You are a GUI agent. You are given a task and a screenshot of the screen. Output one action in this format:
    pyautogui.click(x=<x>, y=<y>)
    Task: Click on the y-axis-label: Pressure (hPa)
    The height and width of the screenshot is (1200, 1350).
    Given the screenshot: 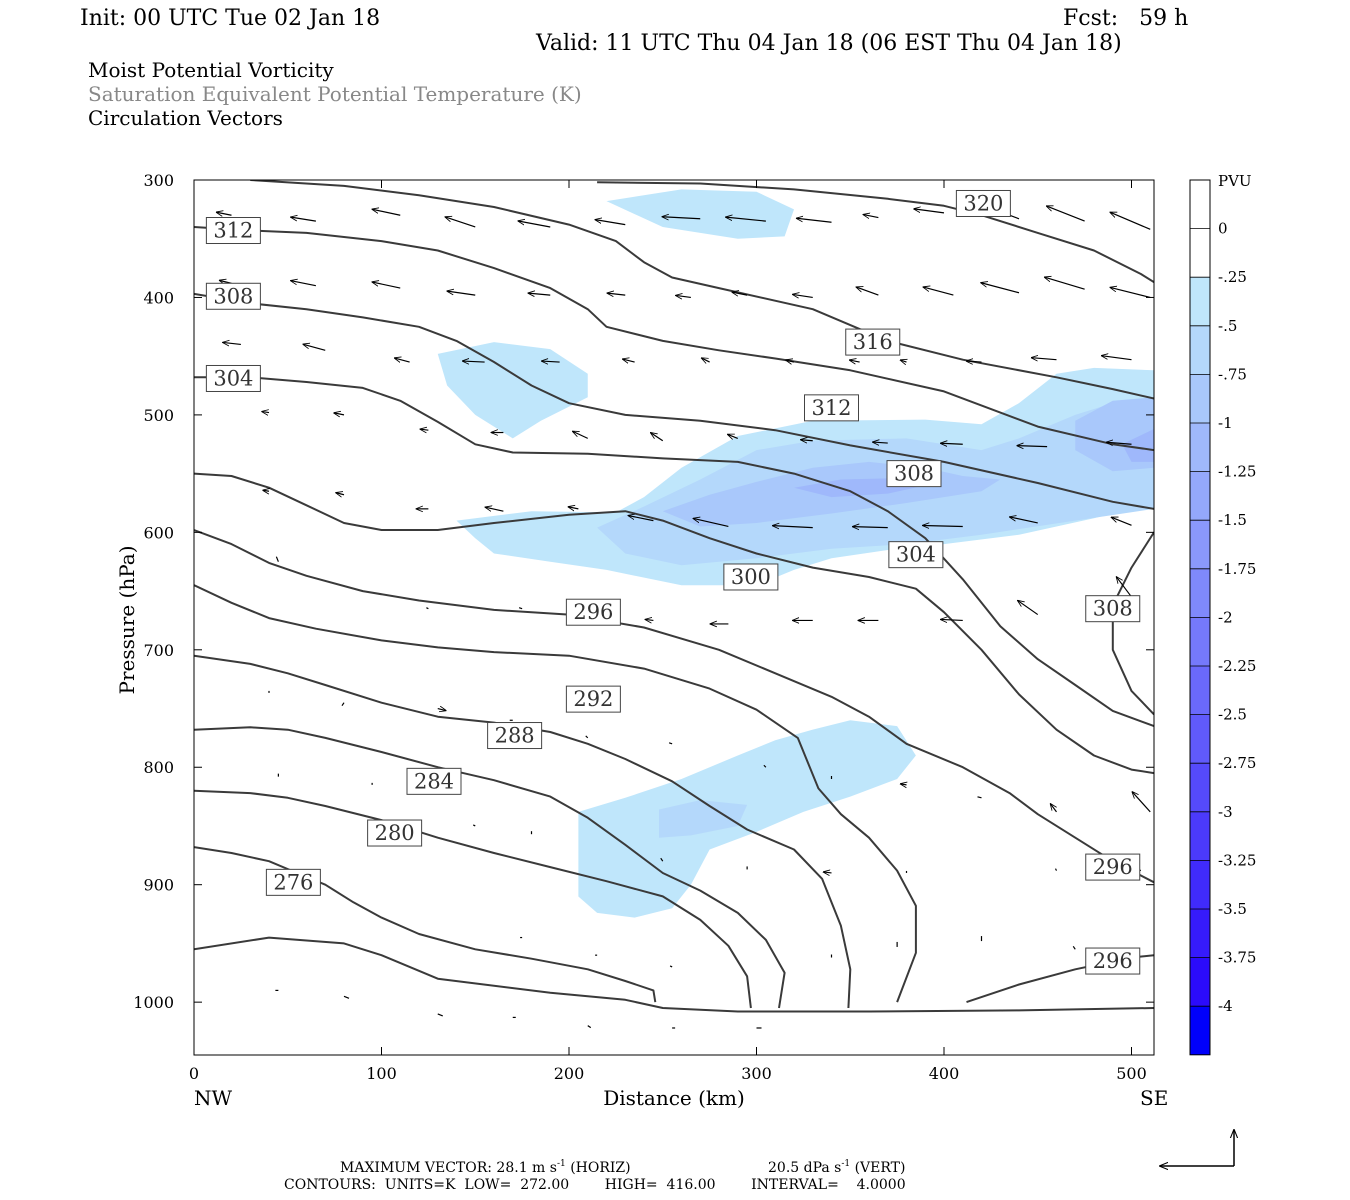 What is the action you would take?
    pyautogui.click(x=127, y=620)
    